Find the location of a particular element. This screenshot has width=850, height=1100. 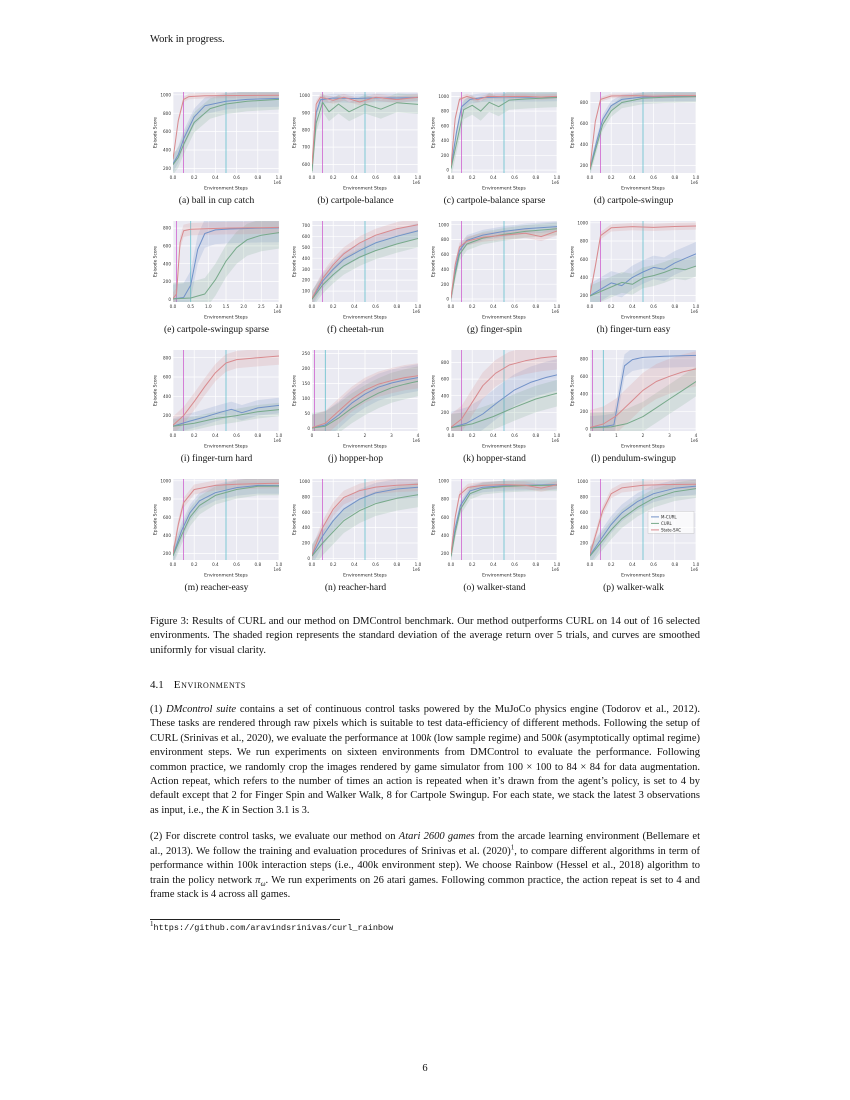

chart-caption: (m) reacher-easy is located at coordinates (216, 587).